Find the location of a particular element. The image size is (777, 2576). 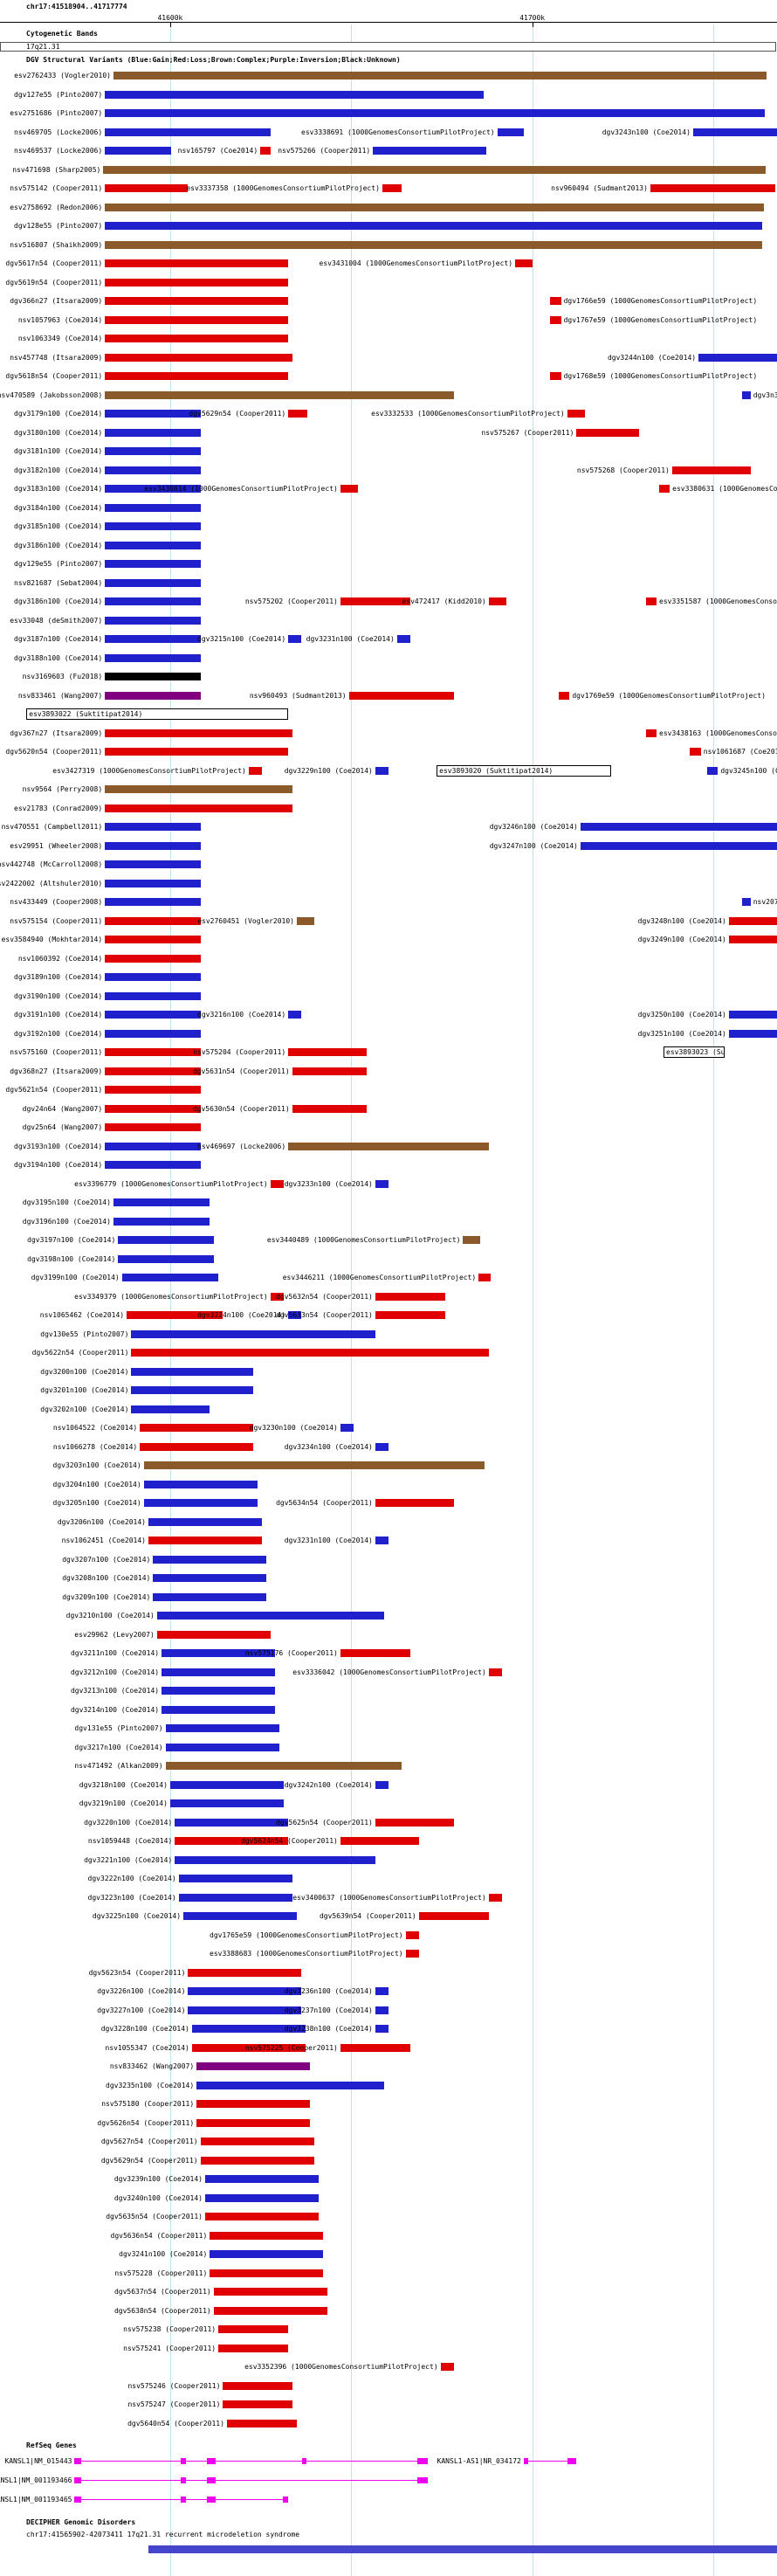

variant-label: dgv3207n100 (Coe2014) is located at coordinates (106, 1559).